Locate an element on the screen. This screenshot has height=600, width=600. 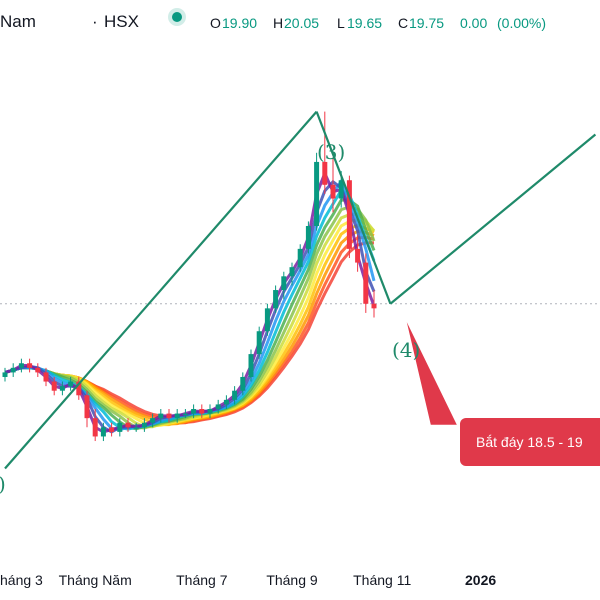
close-value: 19.75 is located at coordinates (427, 23).